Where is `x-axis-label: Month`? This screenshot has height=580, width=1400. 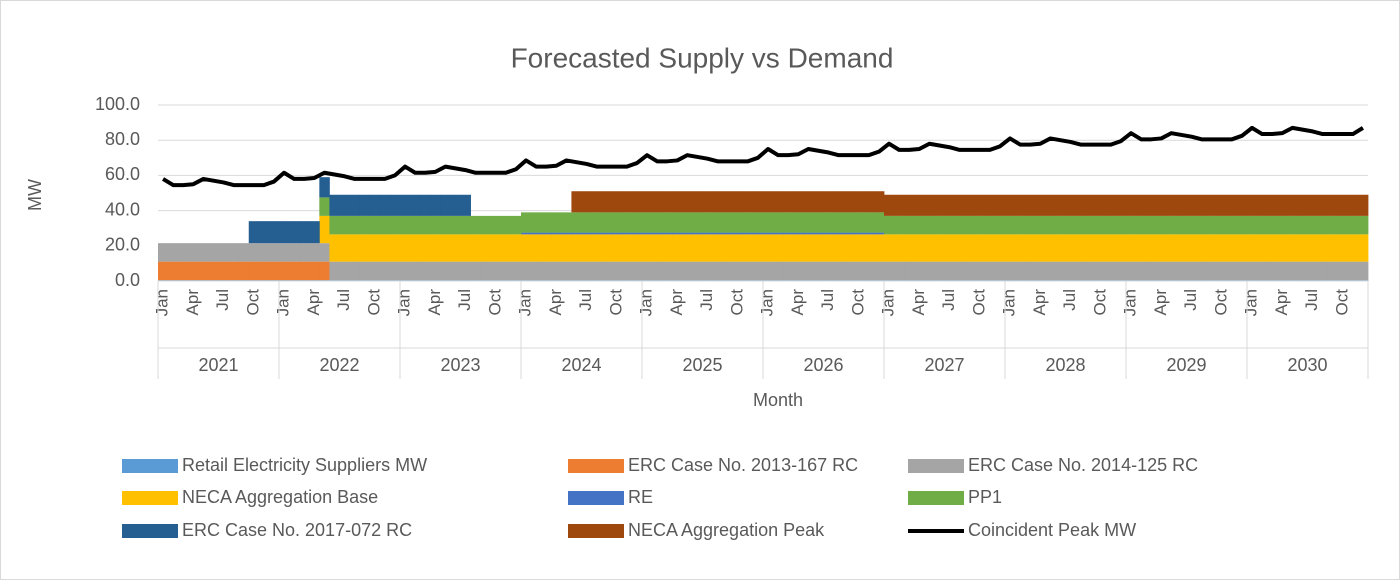
x-axis-label: Month is located at coordinates (778, 400).